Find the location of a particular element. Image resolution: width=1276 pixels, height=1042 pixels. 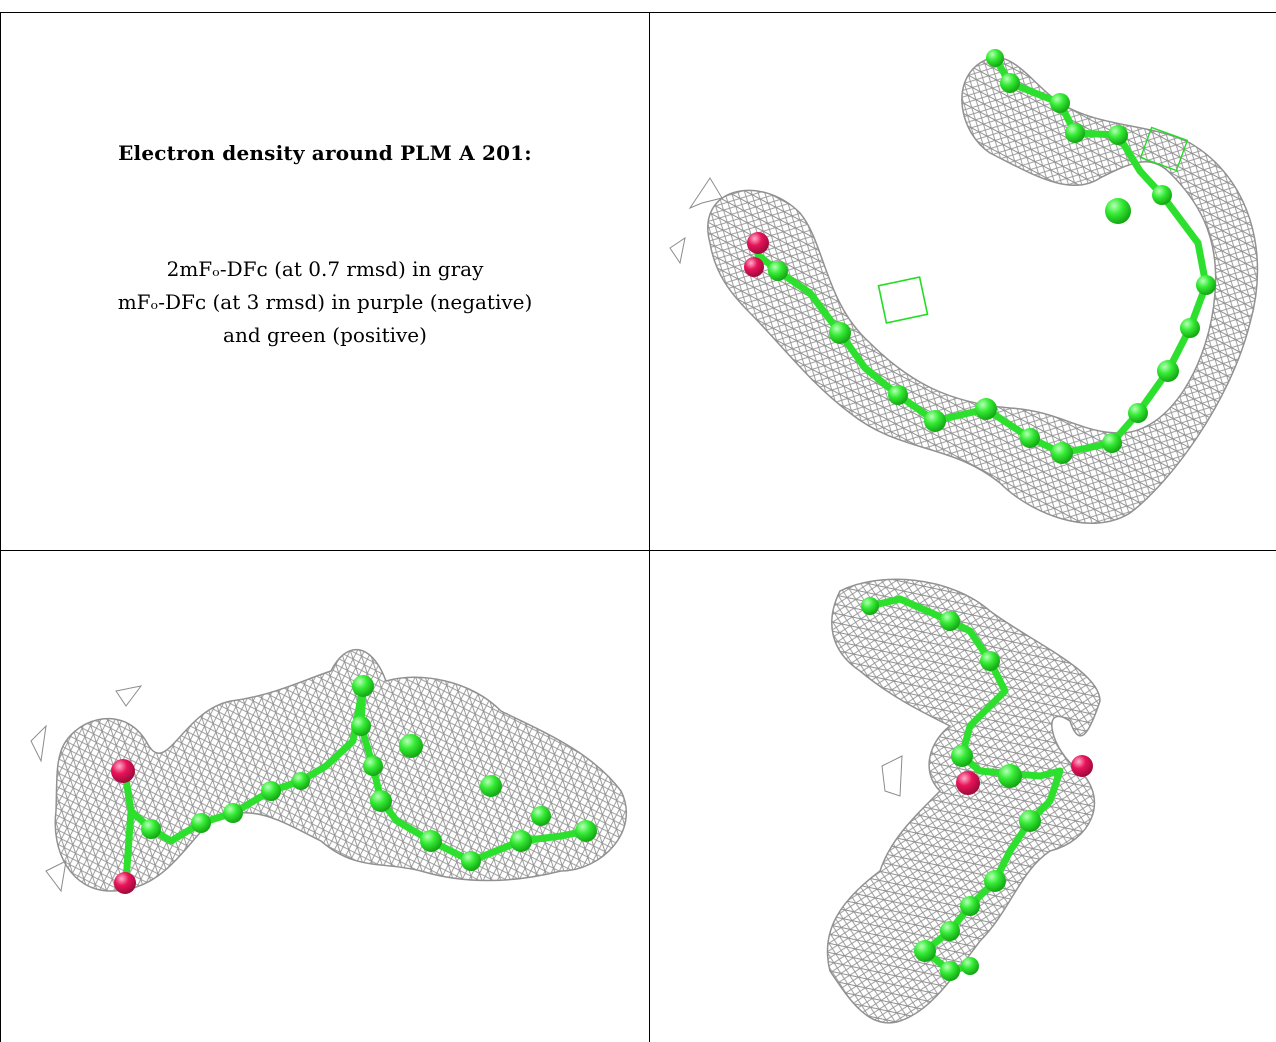

molecule-bonds is located at coordinates (965, 785).